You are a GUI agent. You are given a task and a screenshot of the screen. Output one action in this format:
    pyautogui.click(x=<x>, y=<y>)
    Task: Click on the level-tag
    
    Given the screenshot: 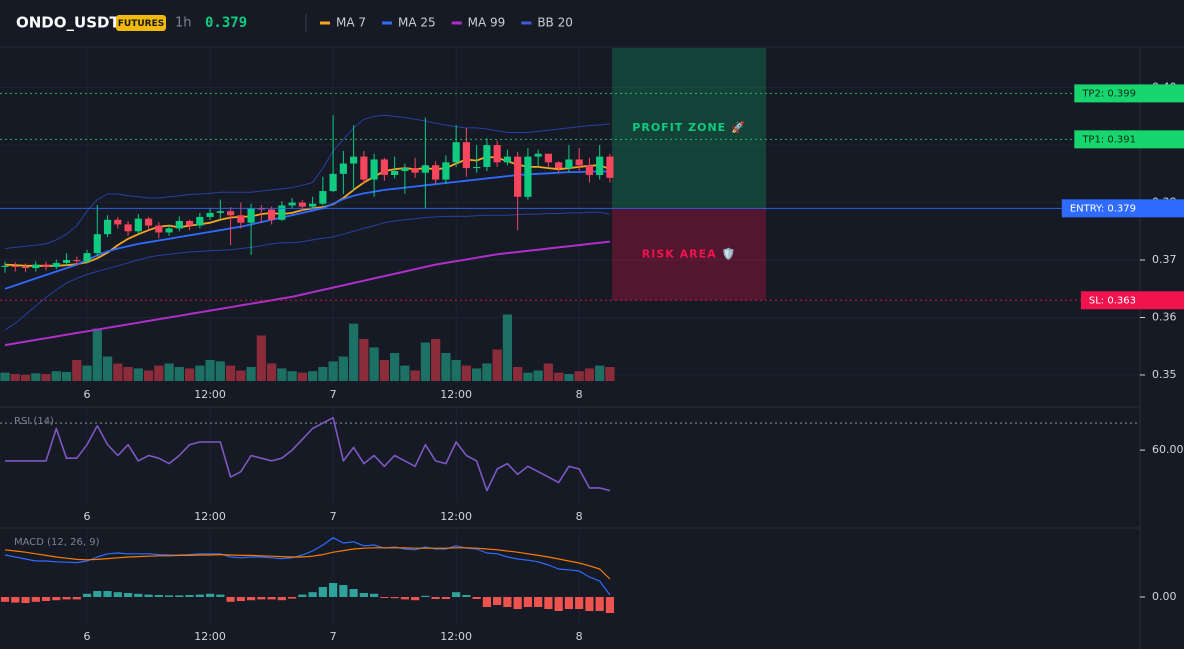 What is the action you would take?
    pyautogui.click(x=1129, y=139)
    